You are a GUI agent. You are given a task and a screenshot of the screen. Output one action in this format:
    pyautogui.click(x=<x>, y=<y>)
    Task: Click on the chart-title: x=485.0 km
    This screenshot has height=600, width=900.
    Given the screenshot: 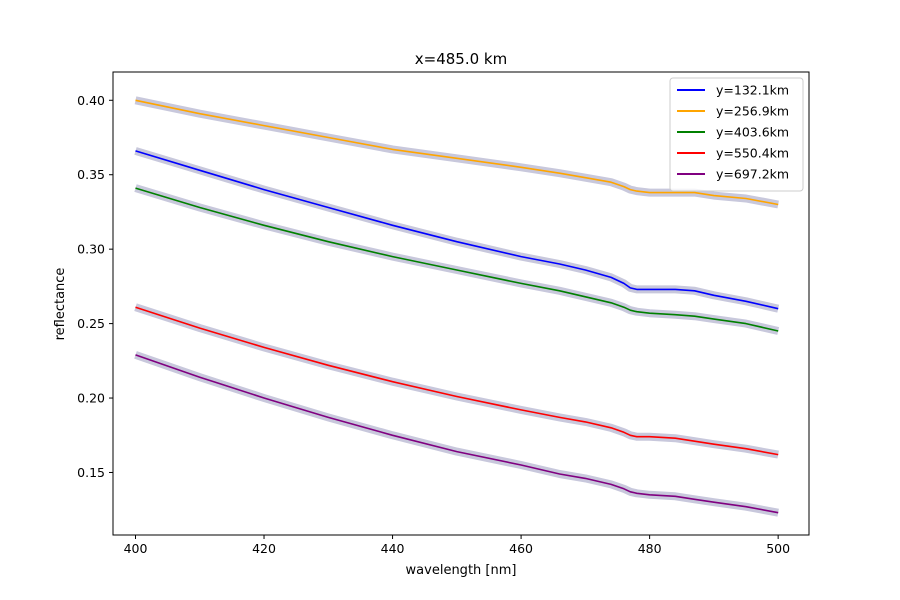 What is the action you would take?
    pyautogui.click(x=461, y=59)
    